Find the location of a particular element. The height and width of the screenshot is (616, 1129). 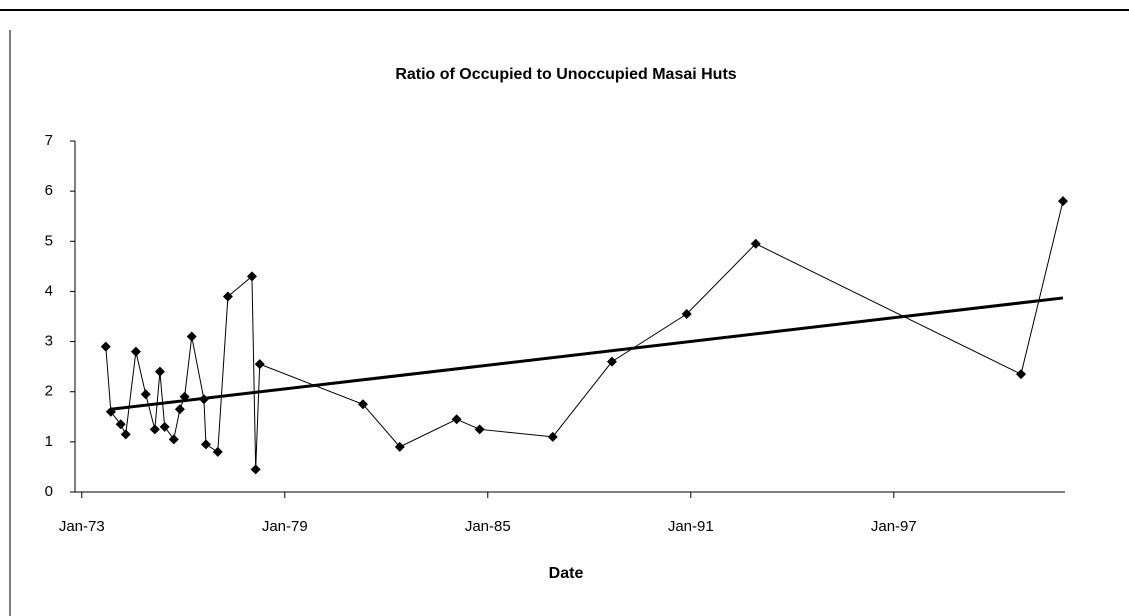

x-tick-label: Jan-79 is located at coordinates (285, 526).